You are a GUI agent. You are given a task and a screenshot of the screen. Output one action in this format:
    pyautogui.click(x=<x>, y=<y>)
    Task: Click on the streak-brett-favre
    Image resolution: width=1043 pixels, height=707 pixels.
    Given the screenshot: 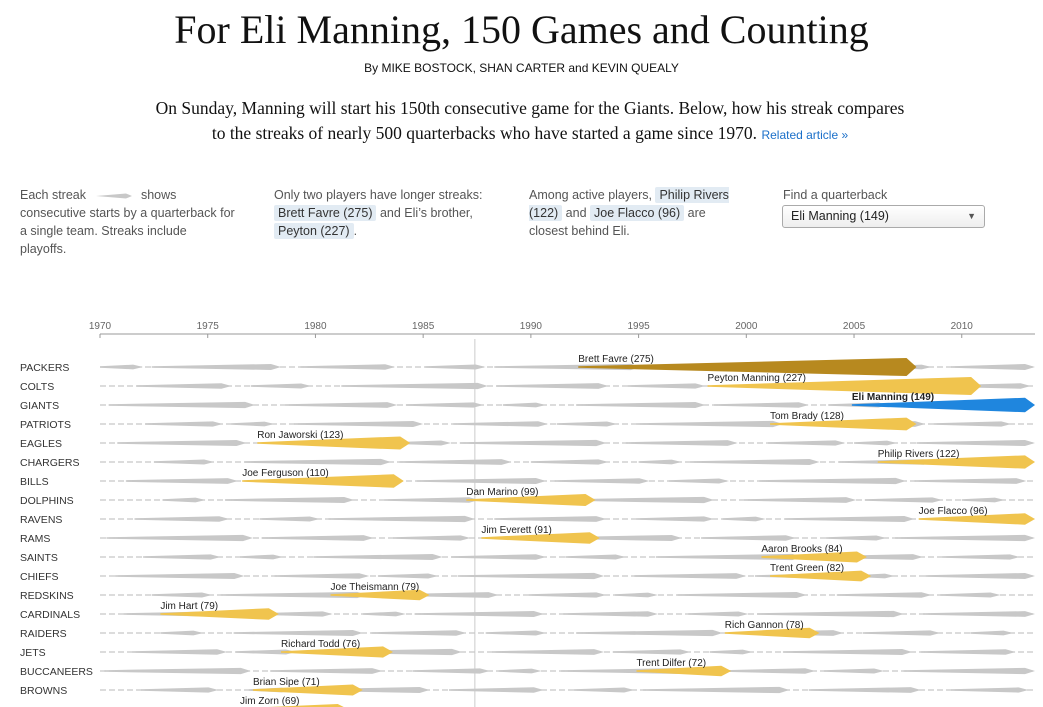 What is the action you would take?
    pyautogui.click(x=747, y=367)
    